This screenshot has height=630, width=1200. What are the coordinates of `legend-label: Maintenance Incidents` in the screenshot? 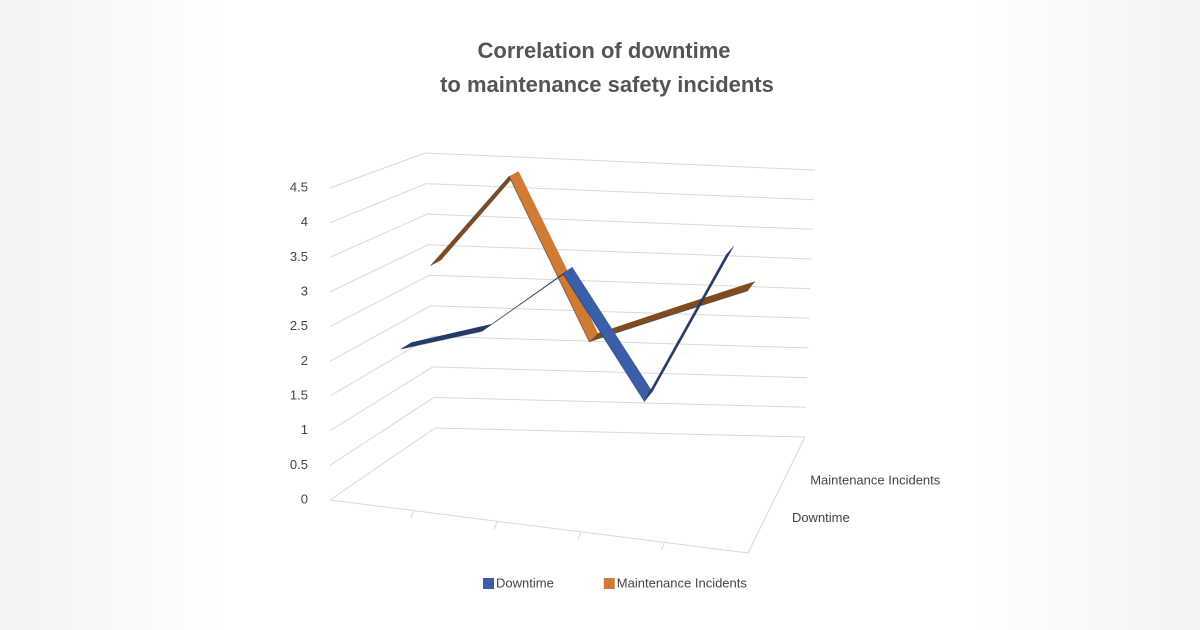 It's located at (682, 582).